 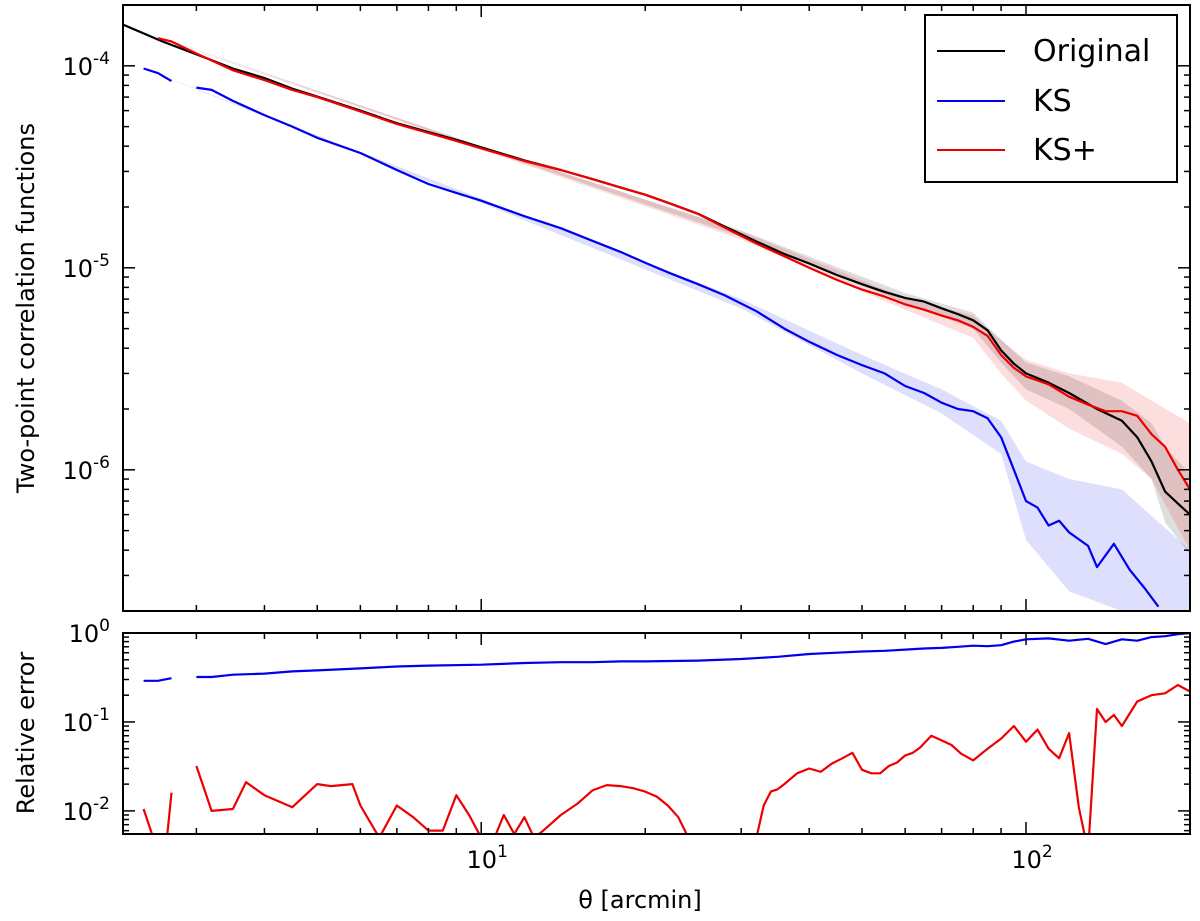 What do you see at coordinates (666, 657) in the screenshot?
I see `bottom-series-line-ks` at bounding box center [666, 657].